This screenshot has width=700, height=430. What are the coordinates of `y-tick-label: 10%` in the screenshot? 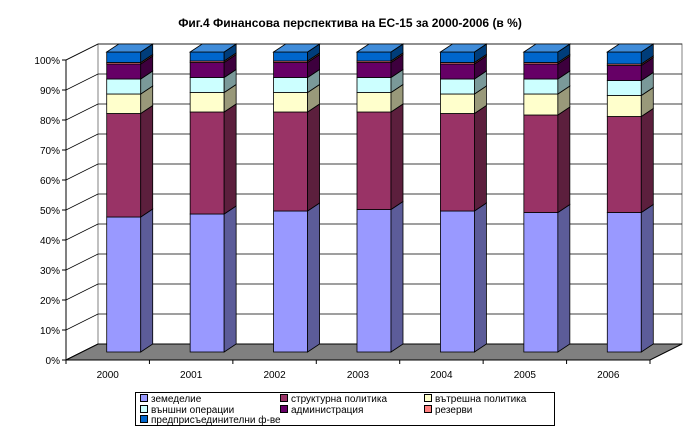 It's located at (50, 331).